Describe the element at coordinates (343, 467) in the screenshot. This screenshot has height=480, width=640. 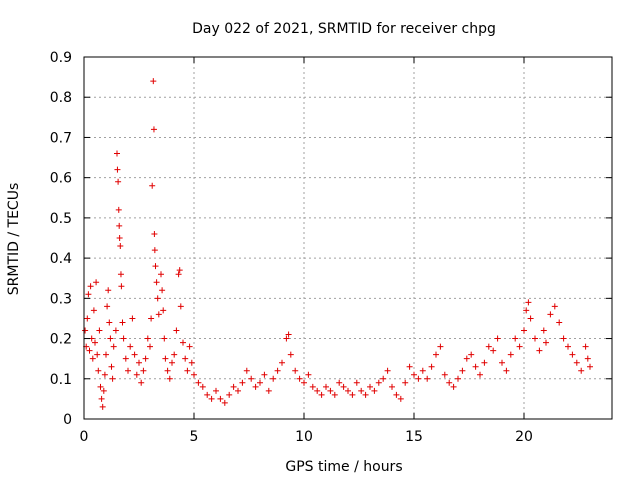
I see `x-axis-label: GPS time / hours` at that location.